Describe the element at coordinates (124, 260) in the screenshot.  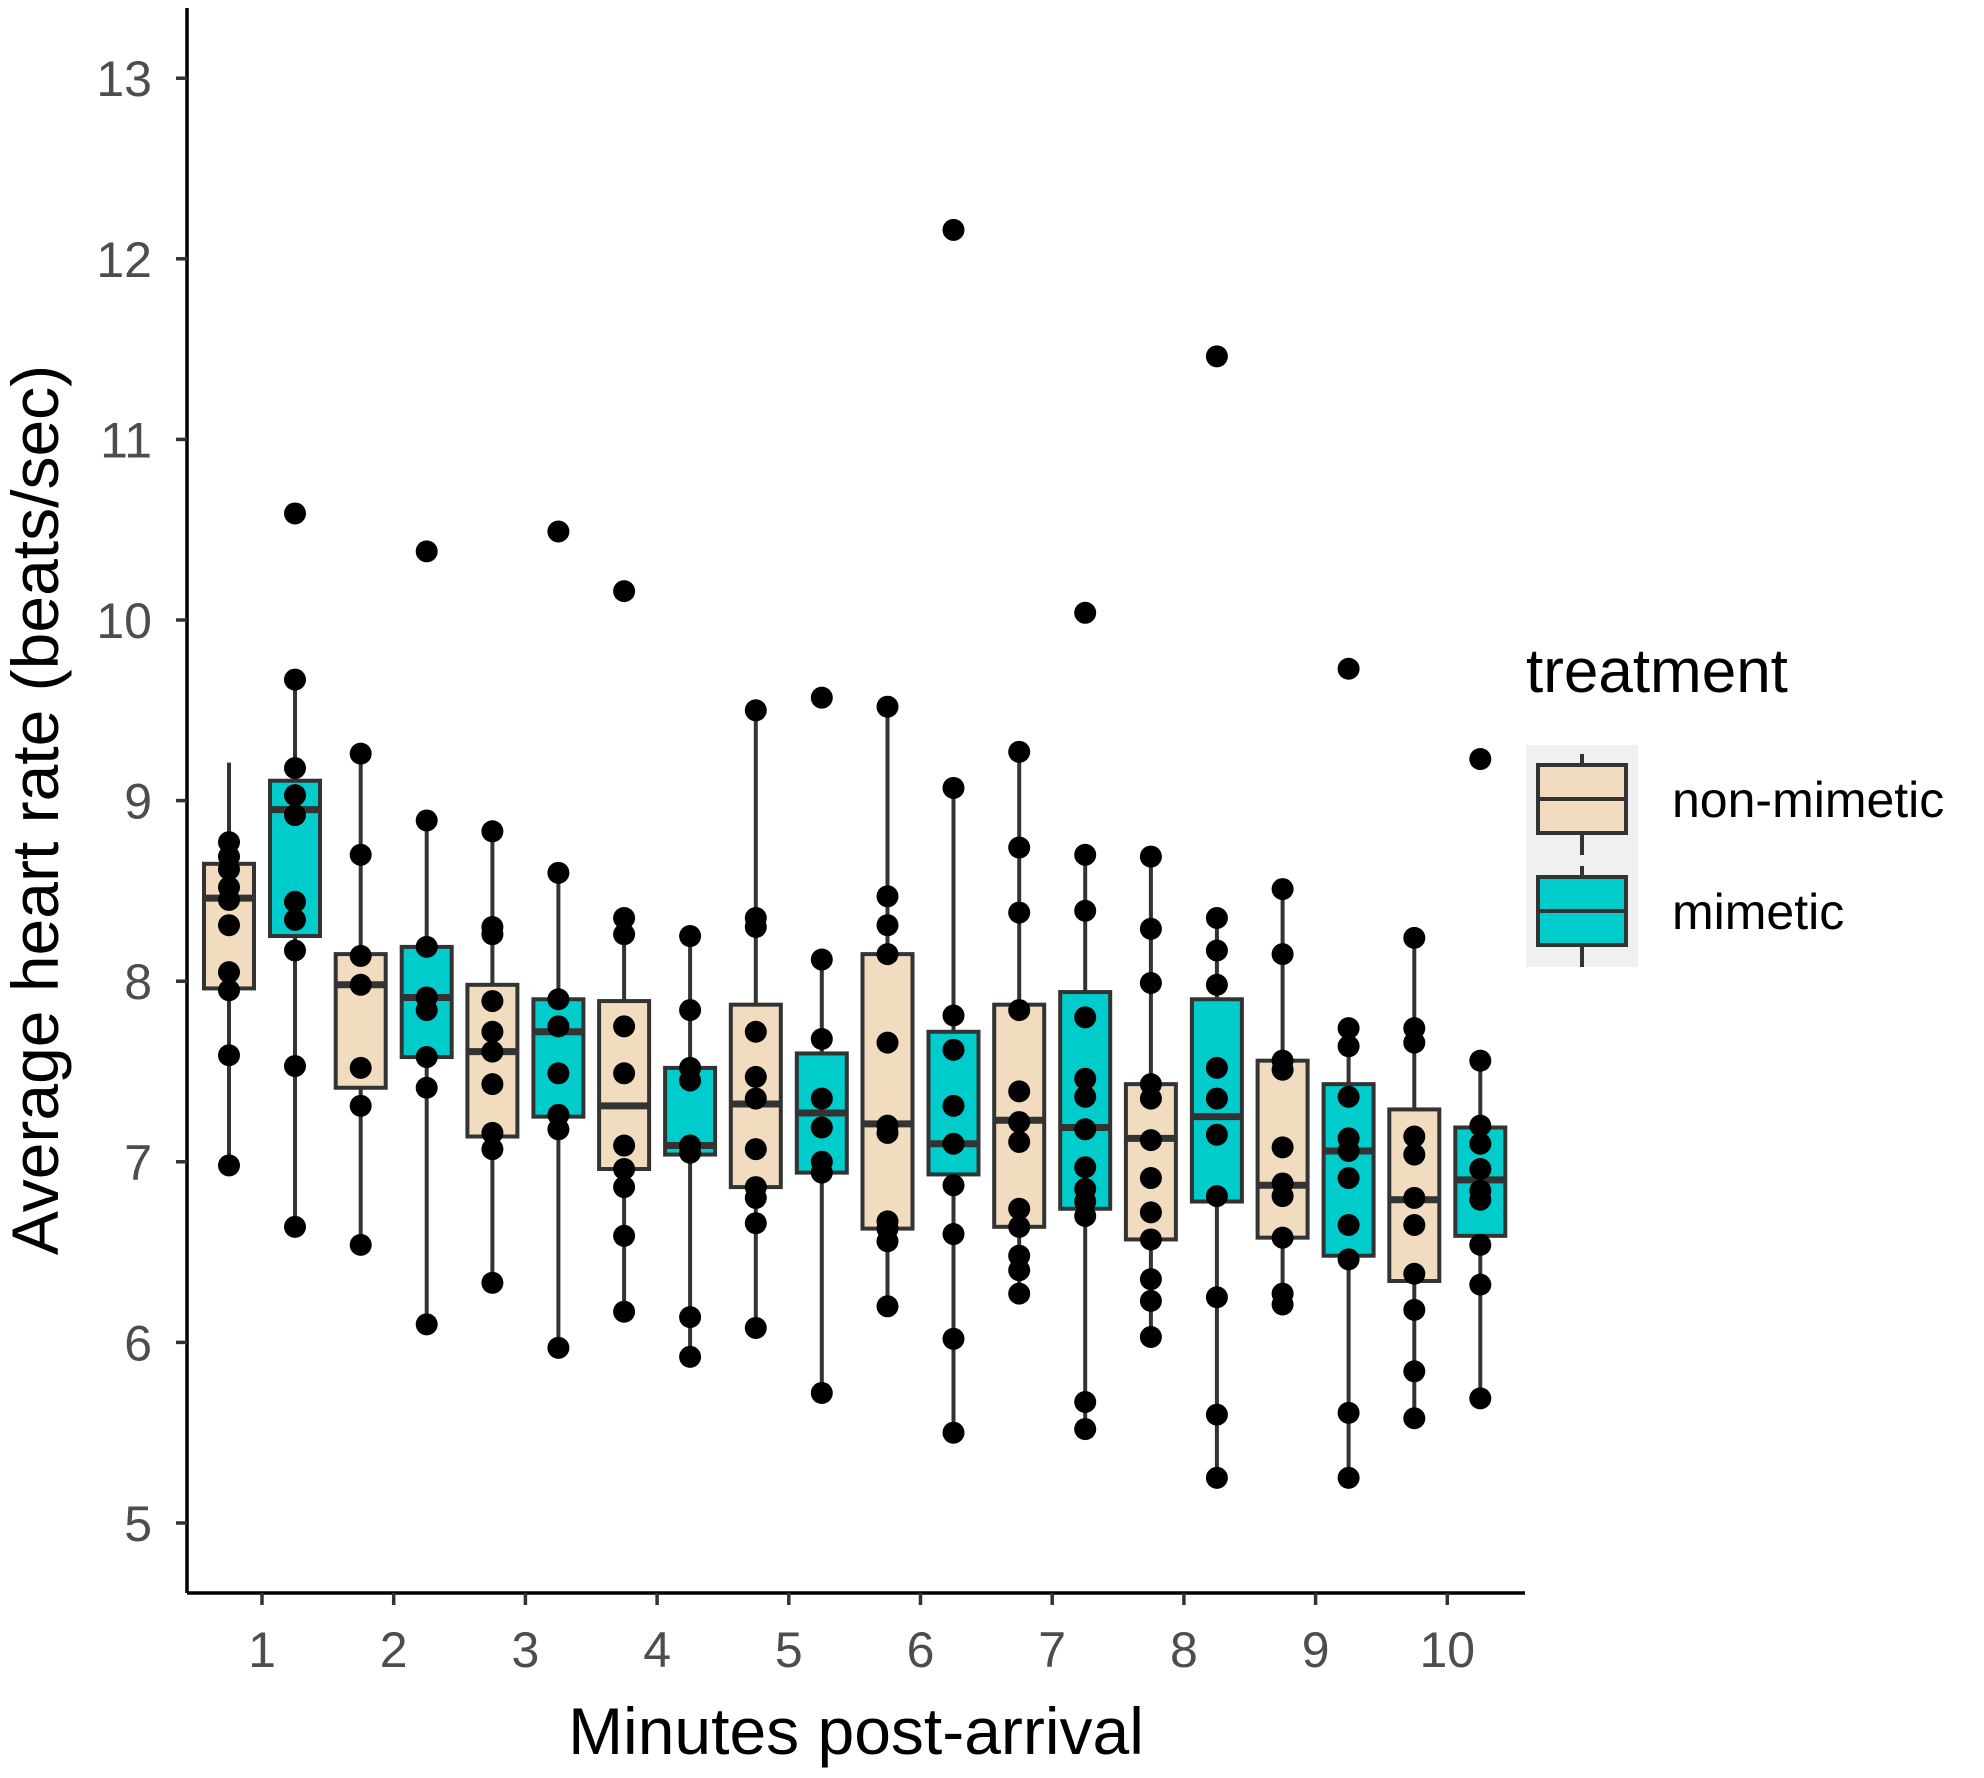
I see `y-tick-label: 12` at that location.